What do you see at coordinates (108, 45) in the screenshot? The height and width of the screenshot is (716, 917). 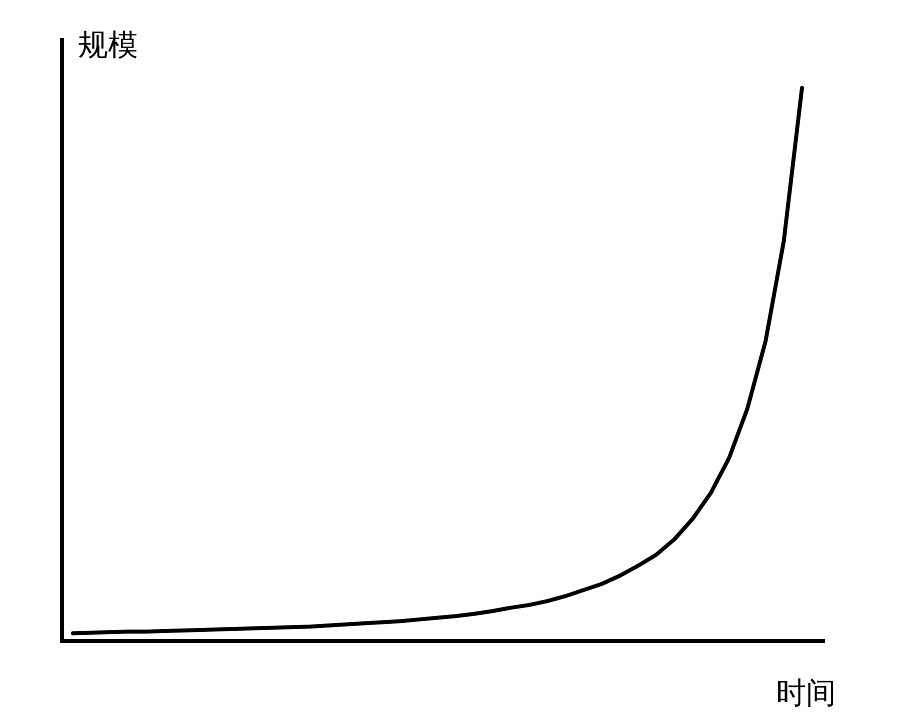 I see `ylabel: 规模` at bounding box center [108, 45].